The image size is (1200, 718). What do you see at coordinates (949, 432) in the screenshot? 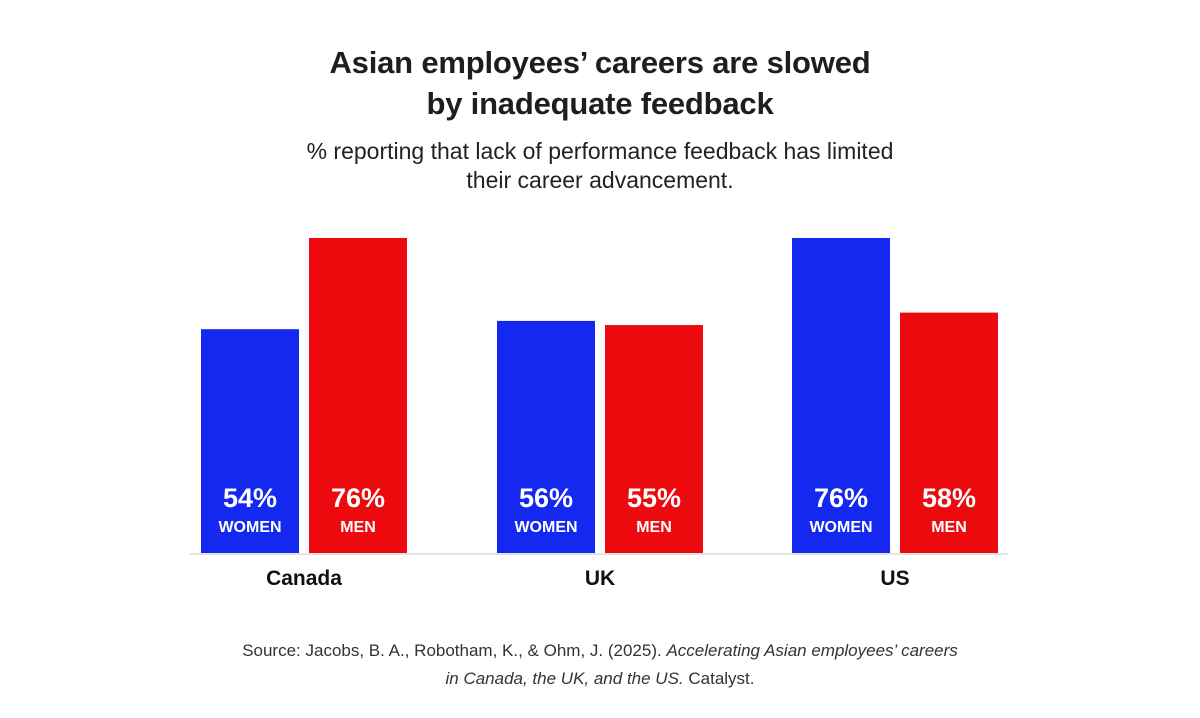
I see `bar-us-men` at bounding box center [949, 432].